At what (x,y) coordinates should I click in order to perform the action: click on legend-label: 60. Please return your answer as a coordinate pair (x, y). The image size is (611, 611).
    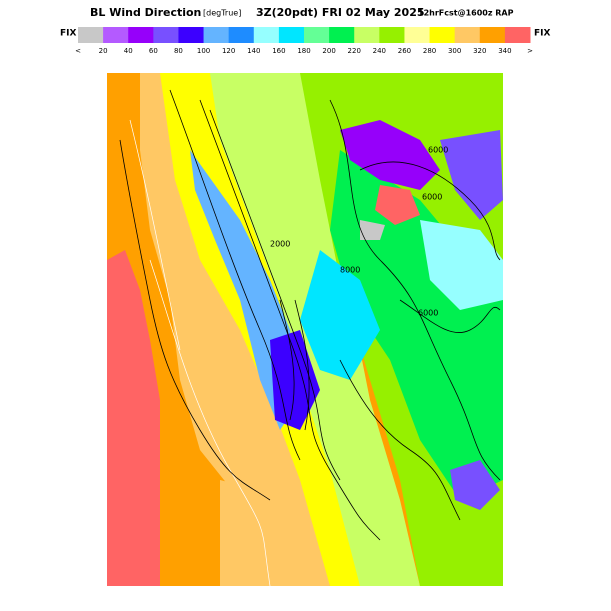
    Looking at the image, I should click on (153, 51).